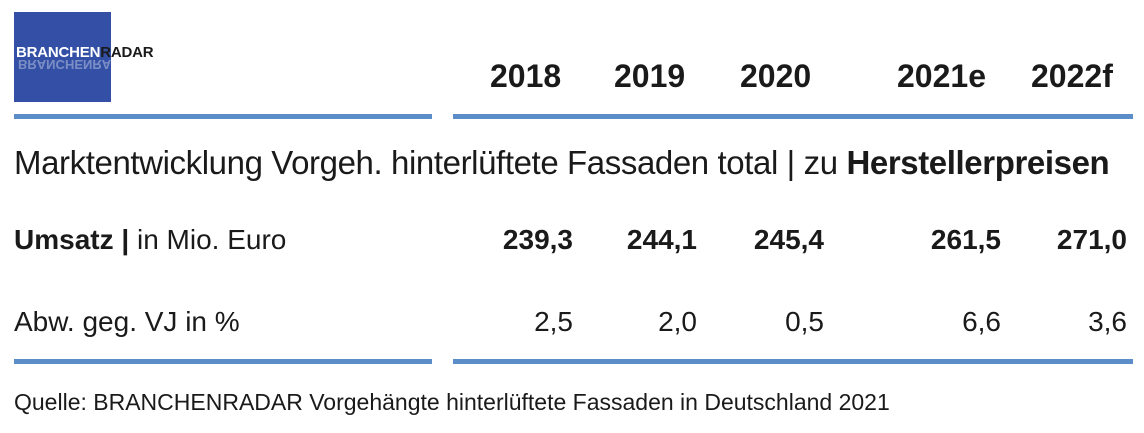 This screenshot has height=433, width=1144. Describe the element at coordinates (677, 321) in the screenshot. I see `abweichung-2019: 2,0` at that location.